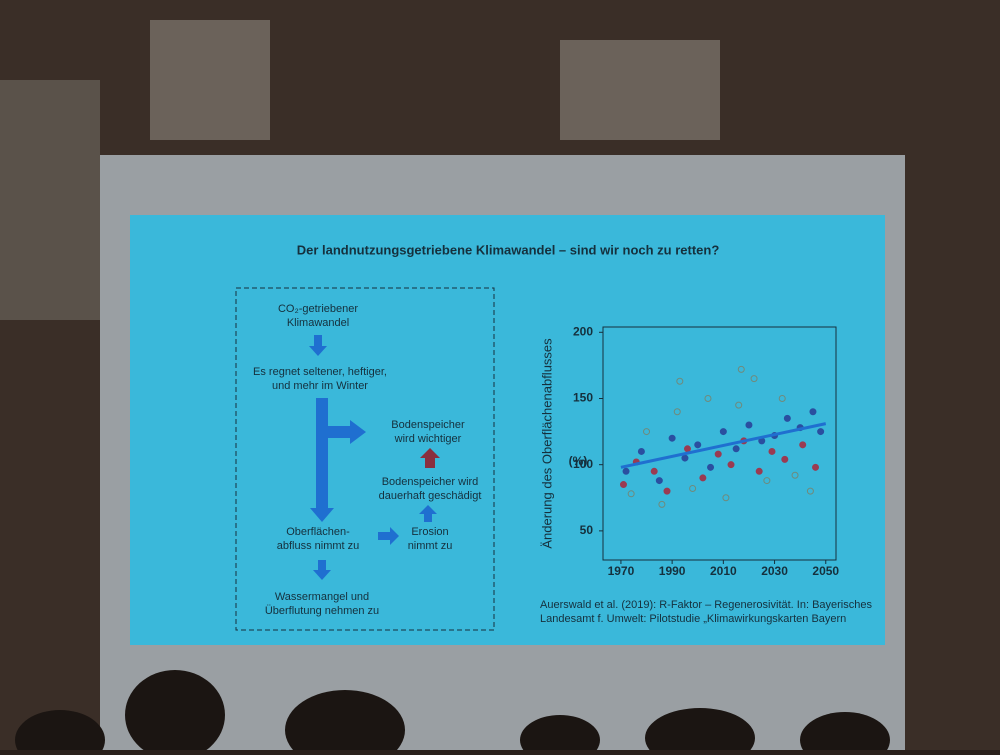  I want to click on diagram-label: nimmt zu, so click(430, 546).